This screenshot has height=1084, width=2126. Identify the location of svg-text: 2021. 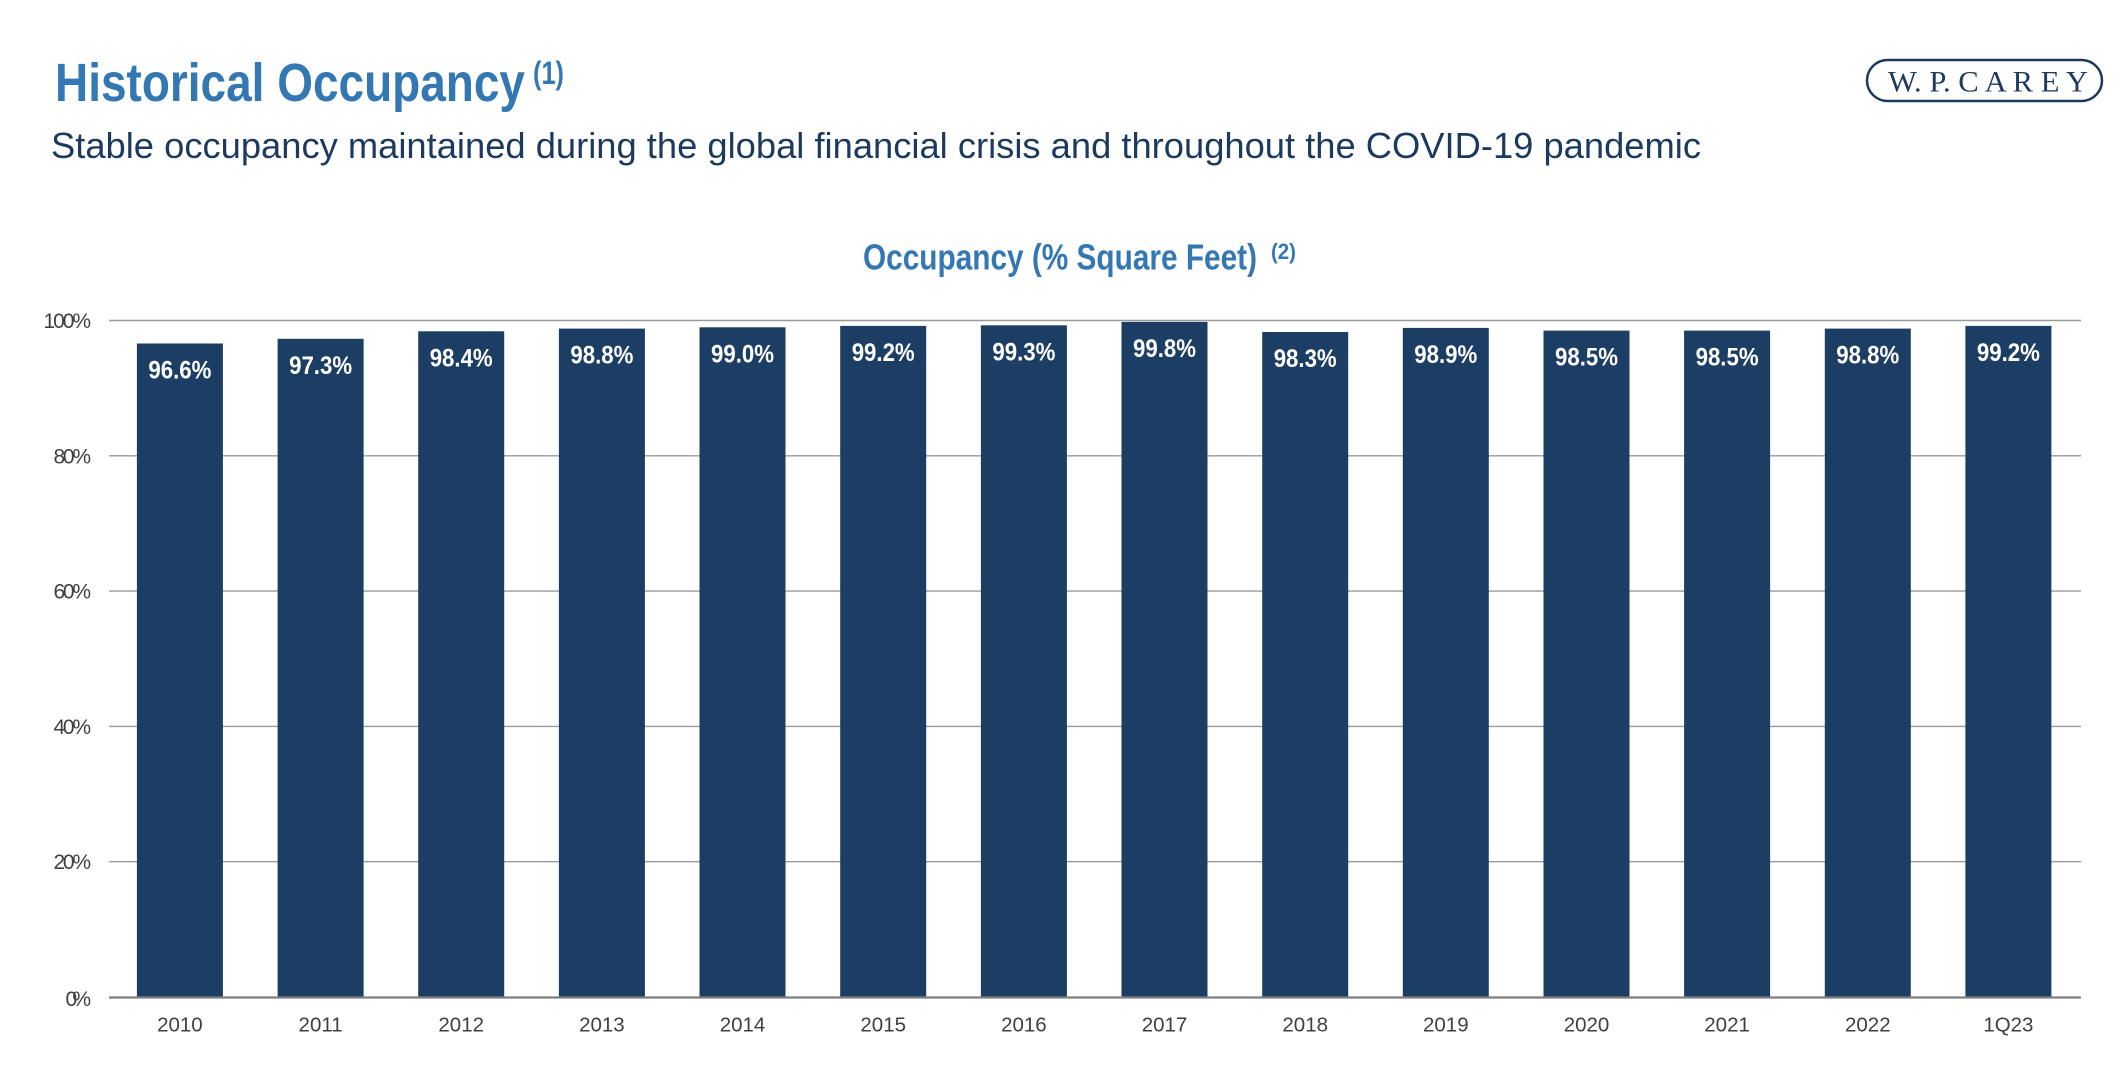
(1727, 1024).